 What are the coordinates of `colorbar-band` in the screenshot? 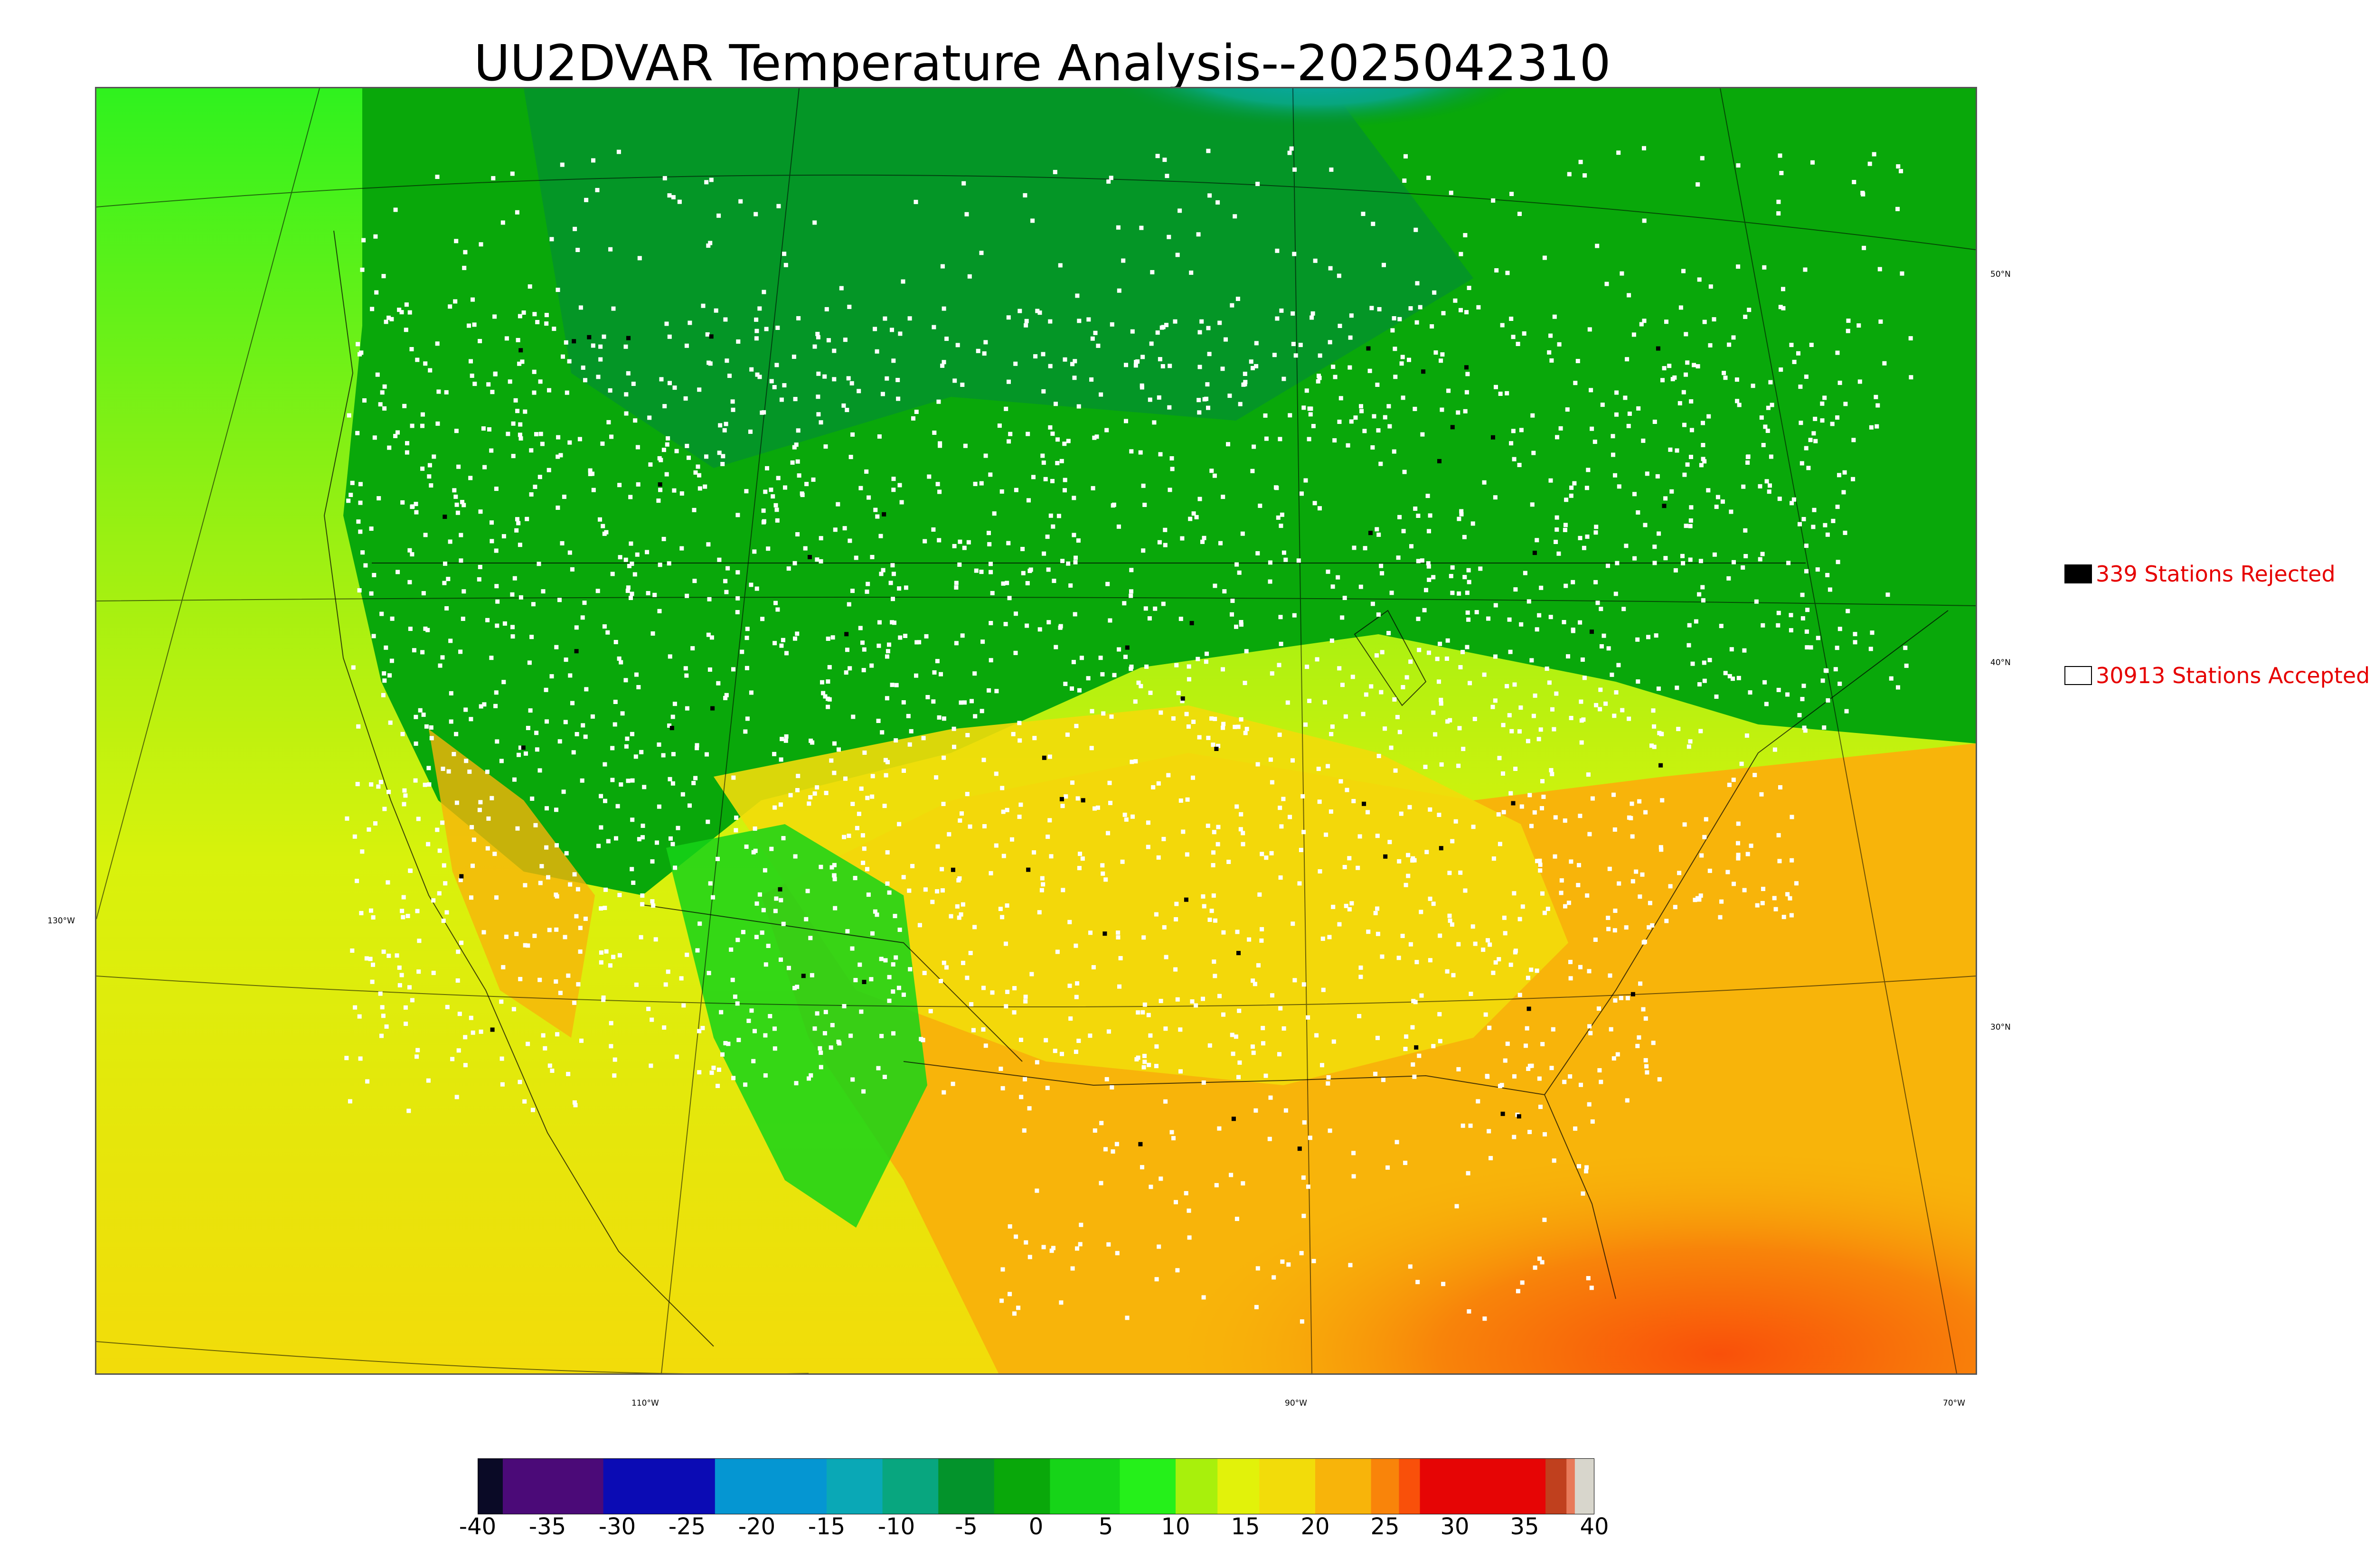 It's located at (1483, 1486).